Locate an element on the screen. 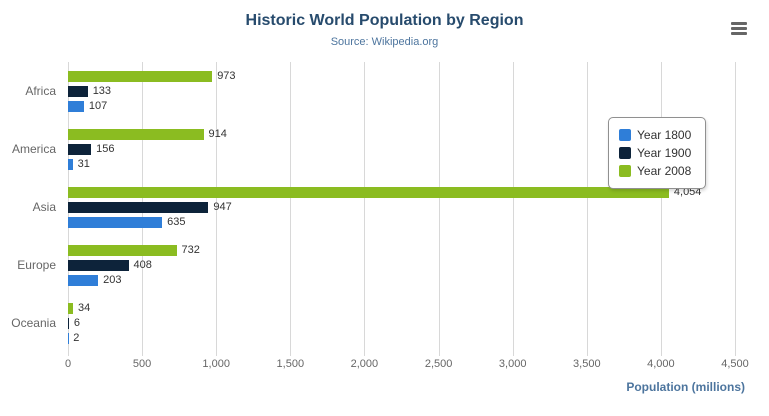  category-label: Europe is located at coordinates (36, 265).